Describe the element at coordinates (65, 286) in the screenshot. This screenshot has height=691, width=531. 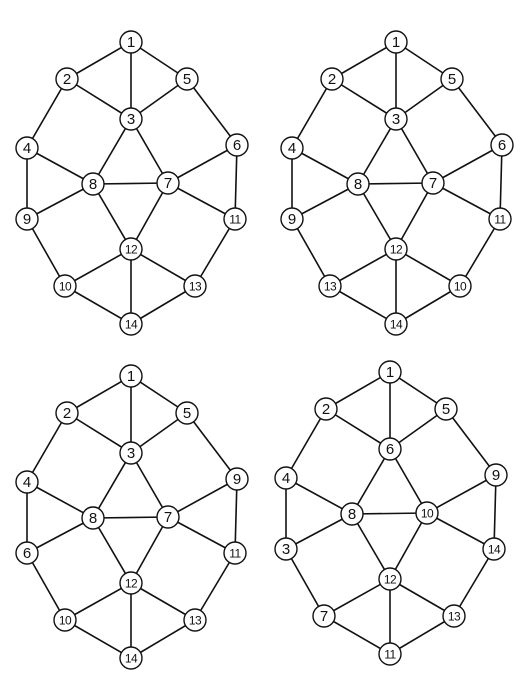
I see `graph-node: 10` at that location.